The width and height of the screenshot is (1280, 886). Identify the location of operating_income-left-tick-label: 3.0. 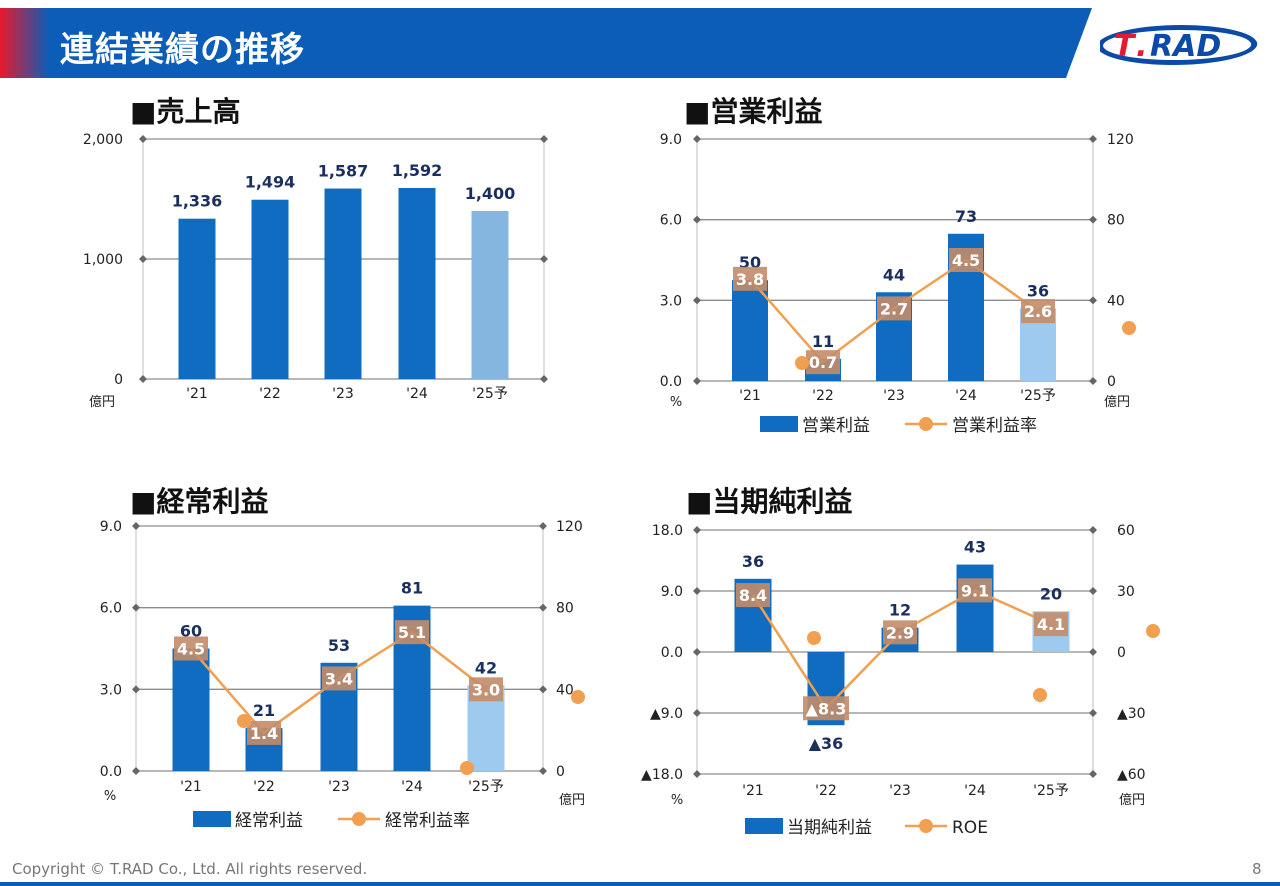
(671, 301).